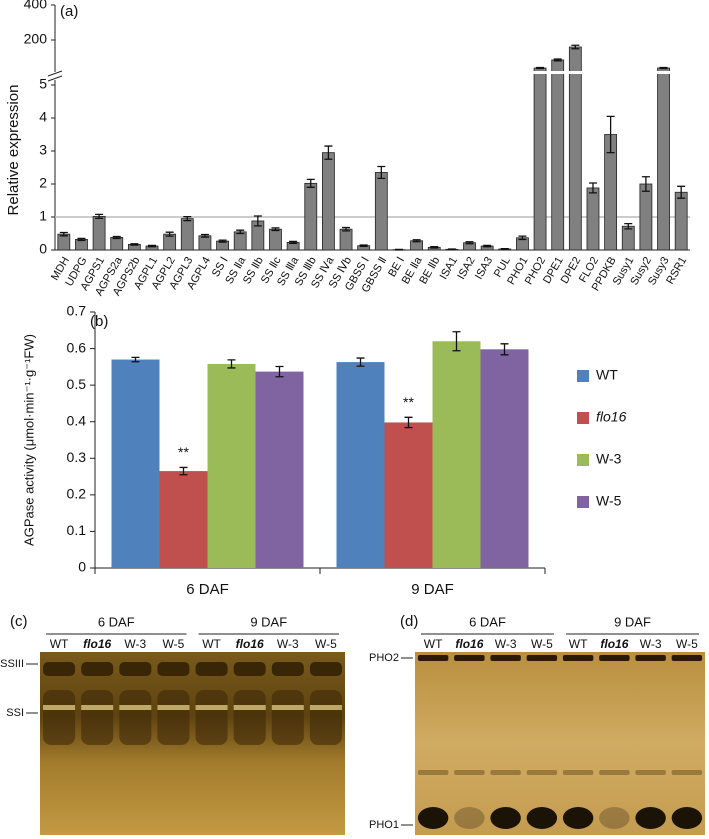  I want to click on y-axis-label: Relative expression, so click(13, 150).